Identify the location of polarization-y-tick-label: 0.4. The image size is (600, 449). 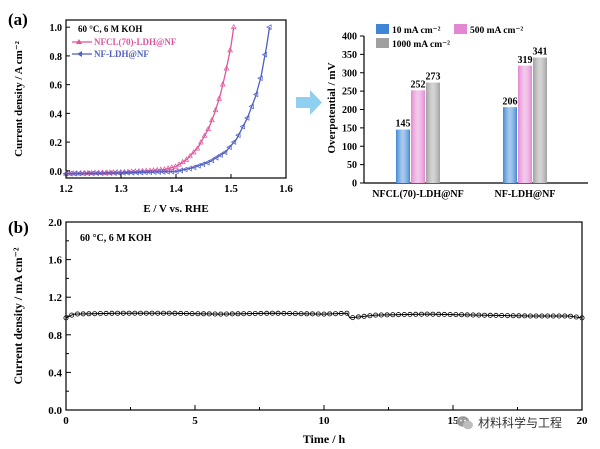
(56, 114).